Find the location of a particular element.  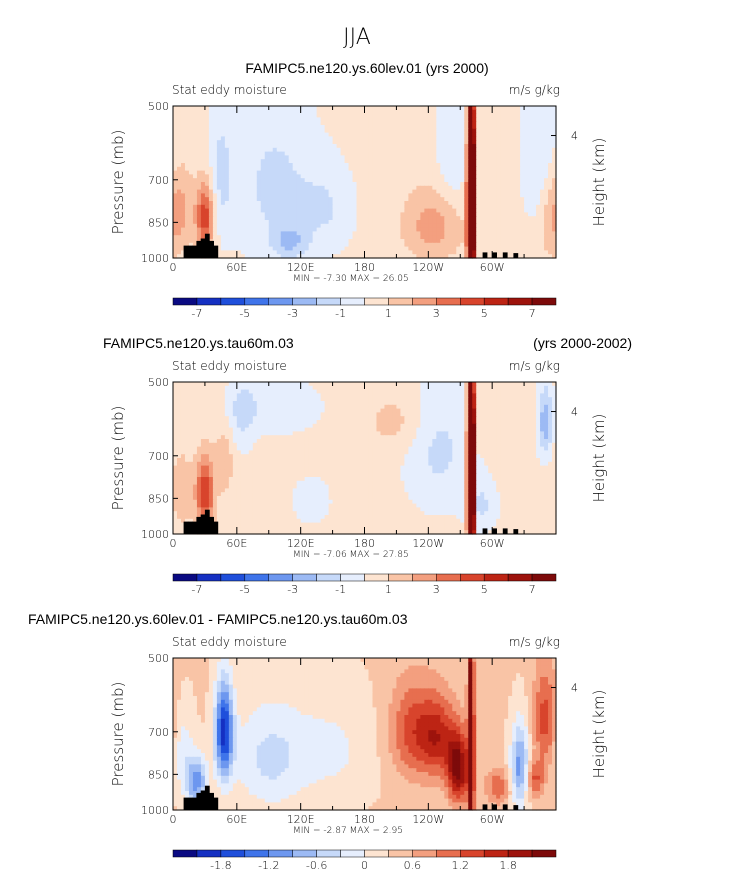

colorbar: -7 -5 -3 -1 1 3 5 7 is located at coordinates (364, 308).